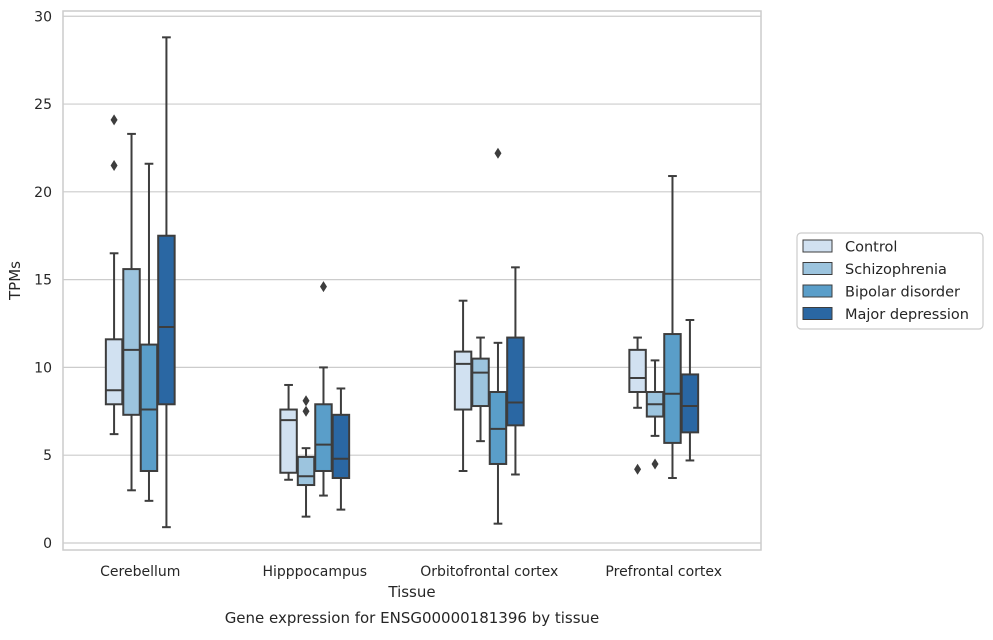 This screenshot has width=993, height=640. Describe the element at coordinates (907, 315) in the screenshot. I see `legend-label: Major depression` at that location.